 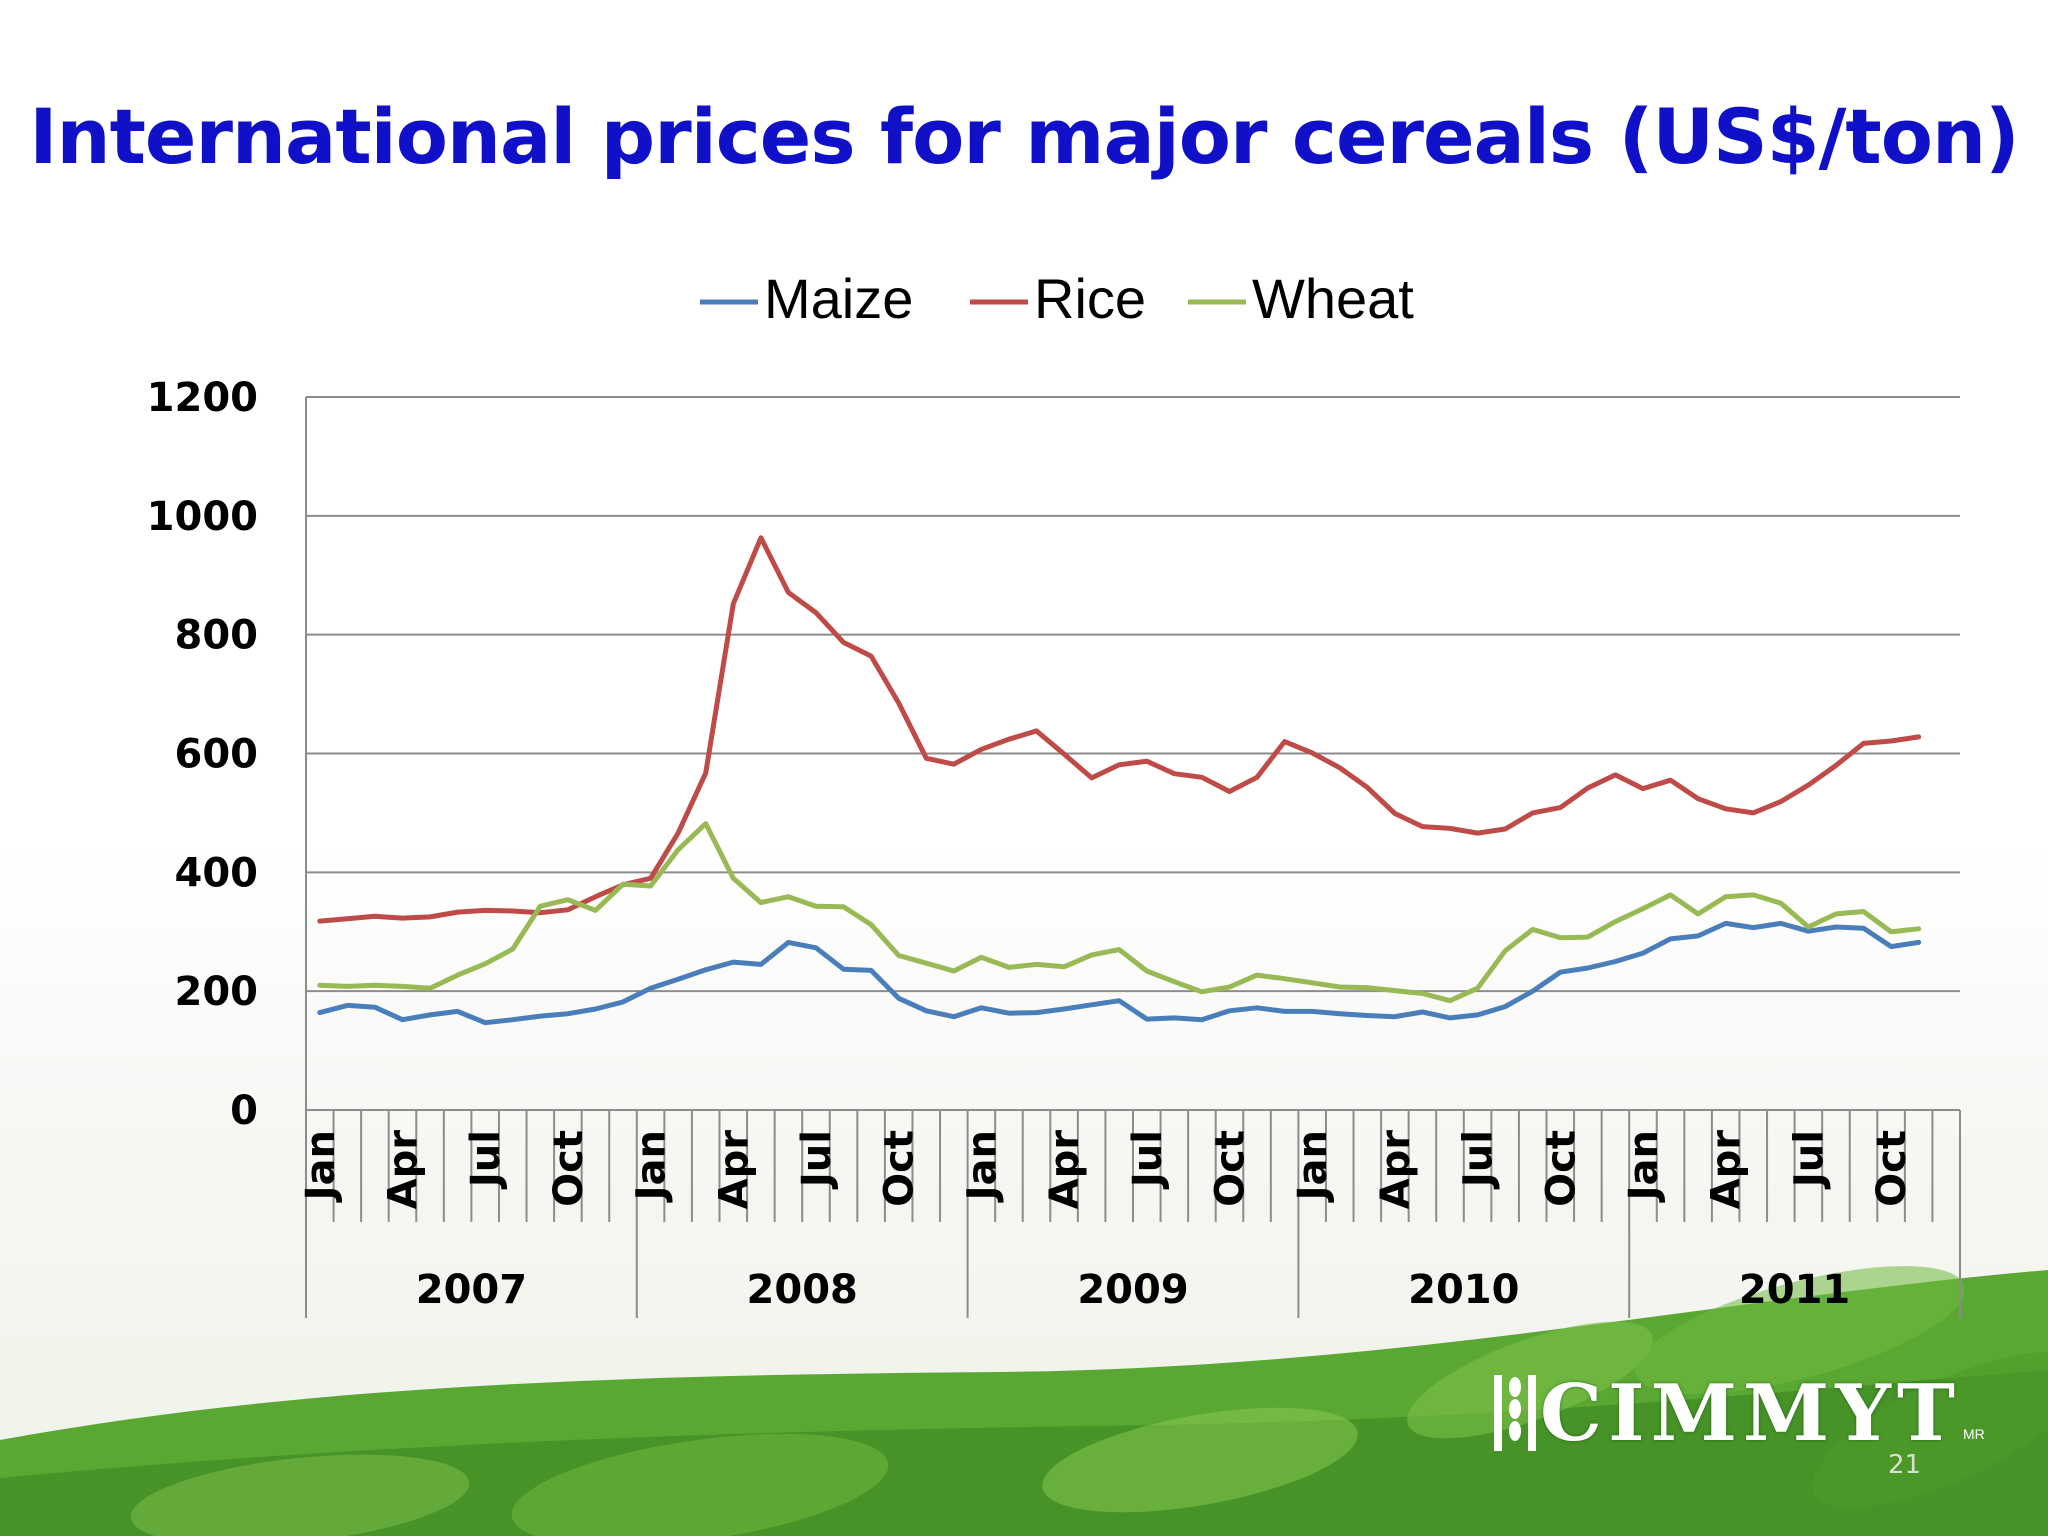 What do you see at coordinates (217, 755) in the screenshot?
I see `y-tick-label: 600` at bounding box center [217, 755].